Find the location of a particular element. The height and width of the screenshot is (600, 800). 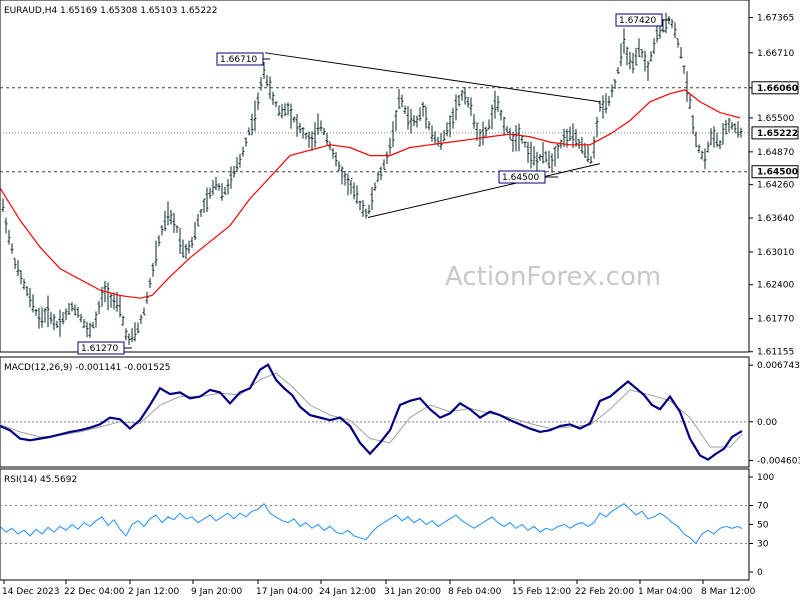

x-tick-label: 9 Jan 20:00 is located at coordinates (217, 592).